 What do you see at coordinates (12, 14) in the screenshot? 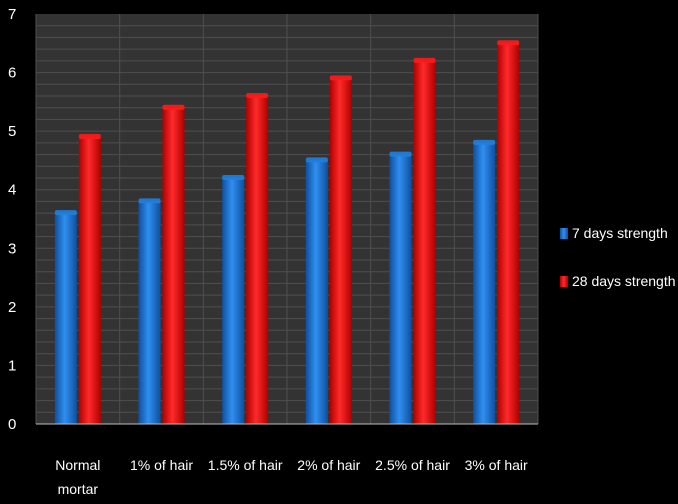
I see `y-tick-label: 7` at bounding box center [12, 14].